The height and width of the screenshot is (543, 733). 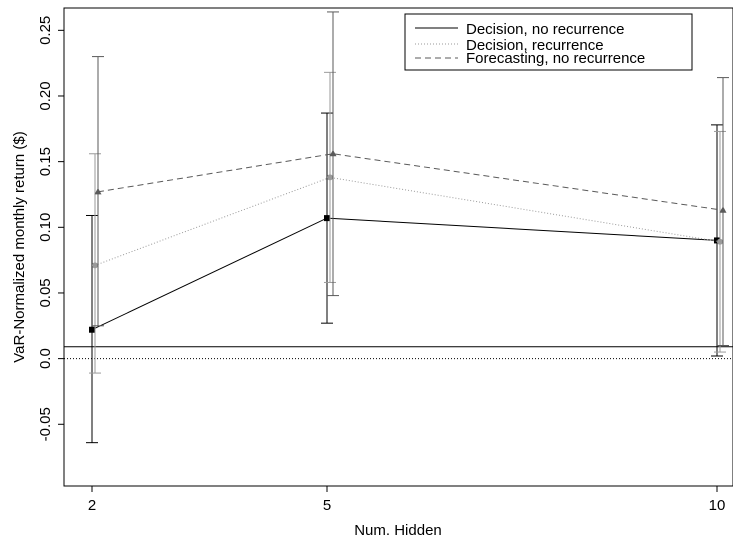 What do you see at coordinates (45, 292) in the screenshot?
I see `y-tick-label: 0.05` at bounding box center [45, 292].